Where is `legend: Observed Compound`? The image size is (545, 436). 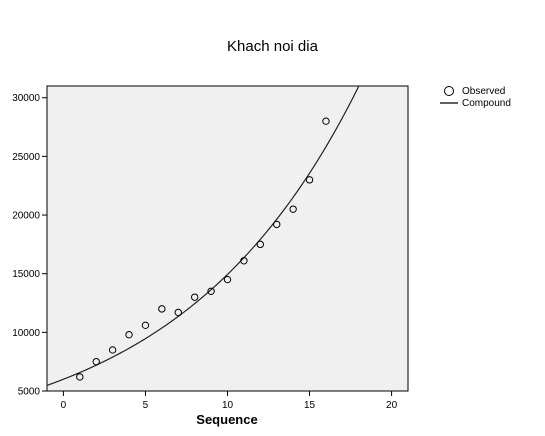 legend: Observed Compound is located at coordinates (475, 97).